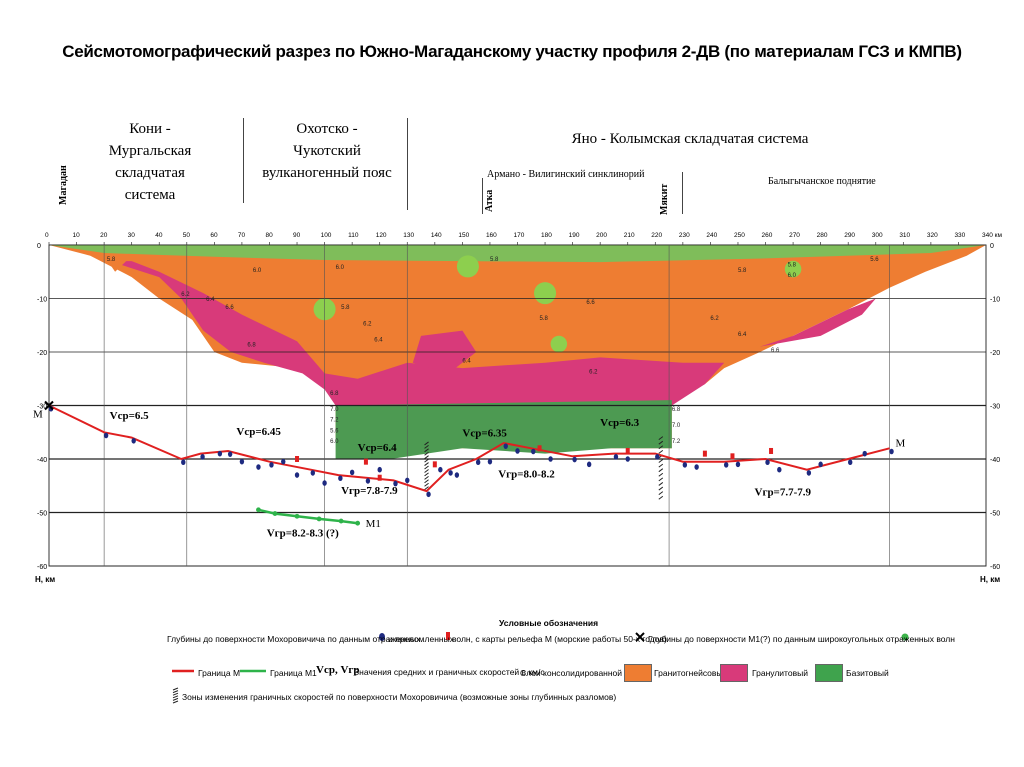  What do you see at coordinates (904, 235) in the screenshot?
I see `x-tick-label-31: 310` at bounding box center [904, 235].